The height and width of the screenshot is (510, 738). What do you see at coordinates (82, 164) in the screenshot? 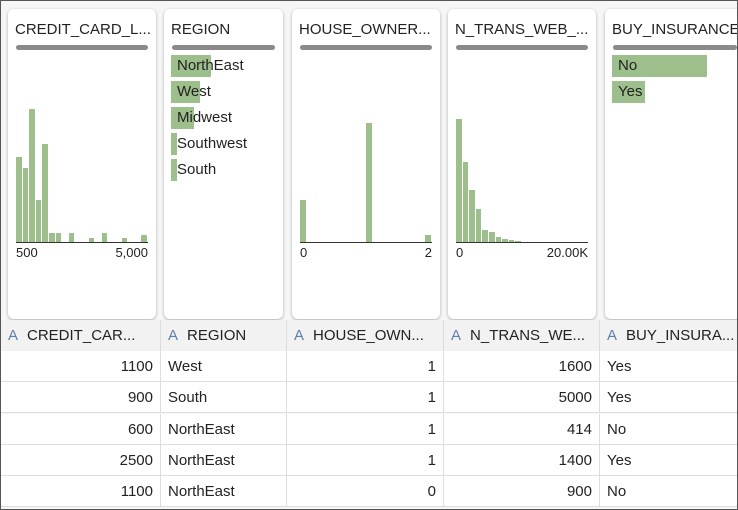
I see `profile-card: CREDIT_CARD_L... 500 5,000` at bounding box center [82, 164].